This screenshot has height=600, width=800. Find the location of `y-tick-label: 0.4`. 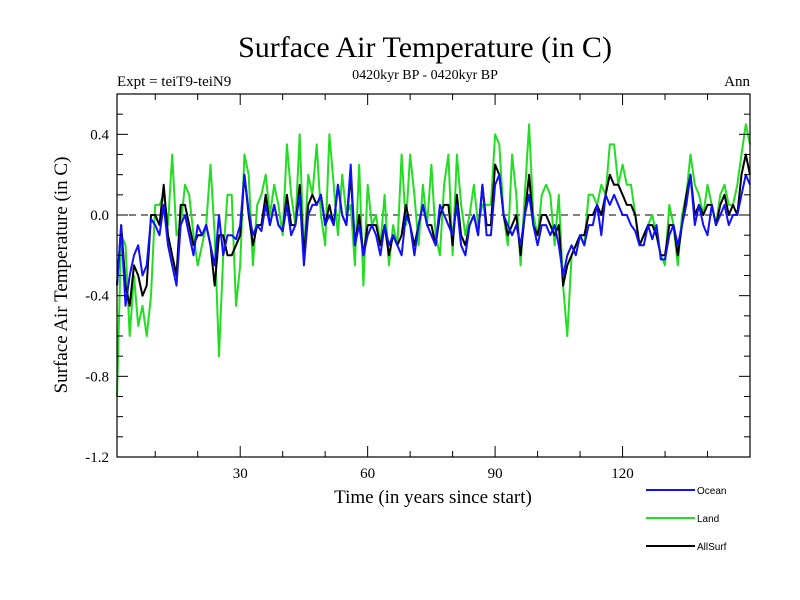

y-tick-label: 0.4 is located at coordinates (99, 135).